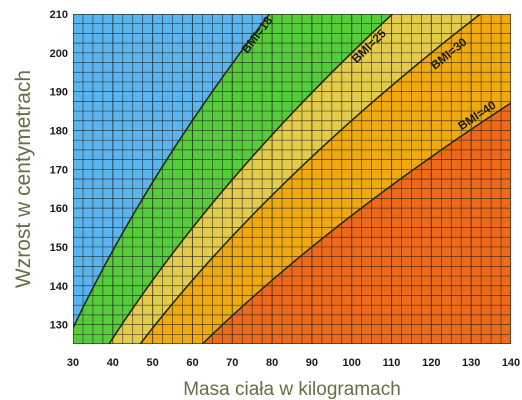 The height and width of the screenshot is (400, 522). Describe the element at coordinates (59, 287) in the screenshot. I see `y-tick-label: 140` at that location.